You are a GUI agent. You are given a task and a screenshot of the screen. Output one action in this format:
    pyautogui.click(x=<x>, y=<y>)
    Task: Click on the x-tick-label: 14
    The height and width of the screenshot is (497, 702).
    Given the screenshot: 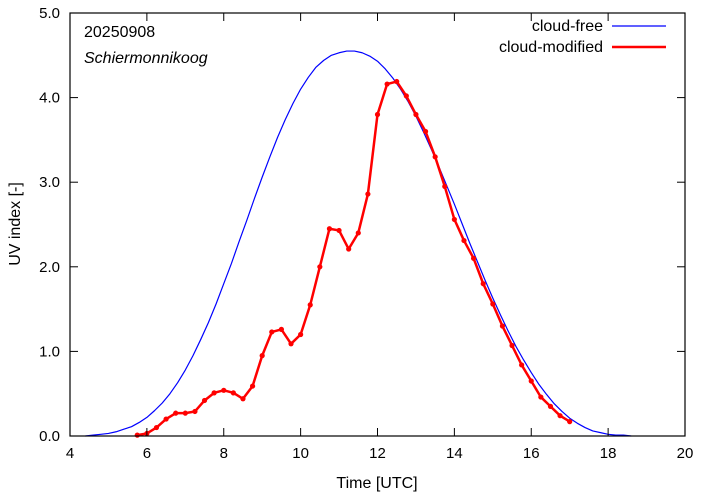 What is the action you would take?
    pyautogui.click(x=454, y=453)
    